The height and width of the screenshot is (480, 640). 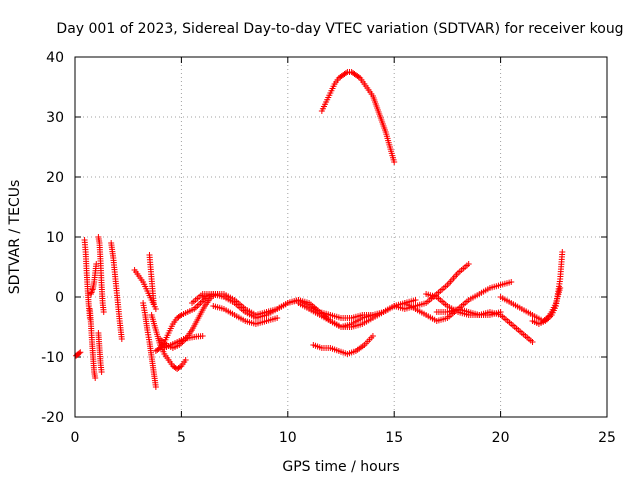 What do you see at coordinates (340, 467) in the screenshot?
I see `x-axis-label: GPS time / hours` at bounding box center [340, 467].